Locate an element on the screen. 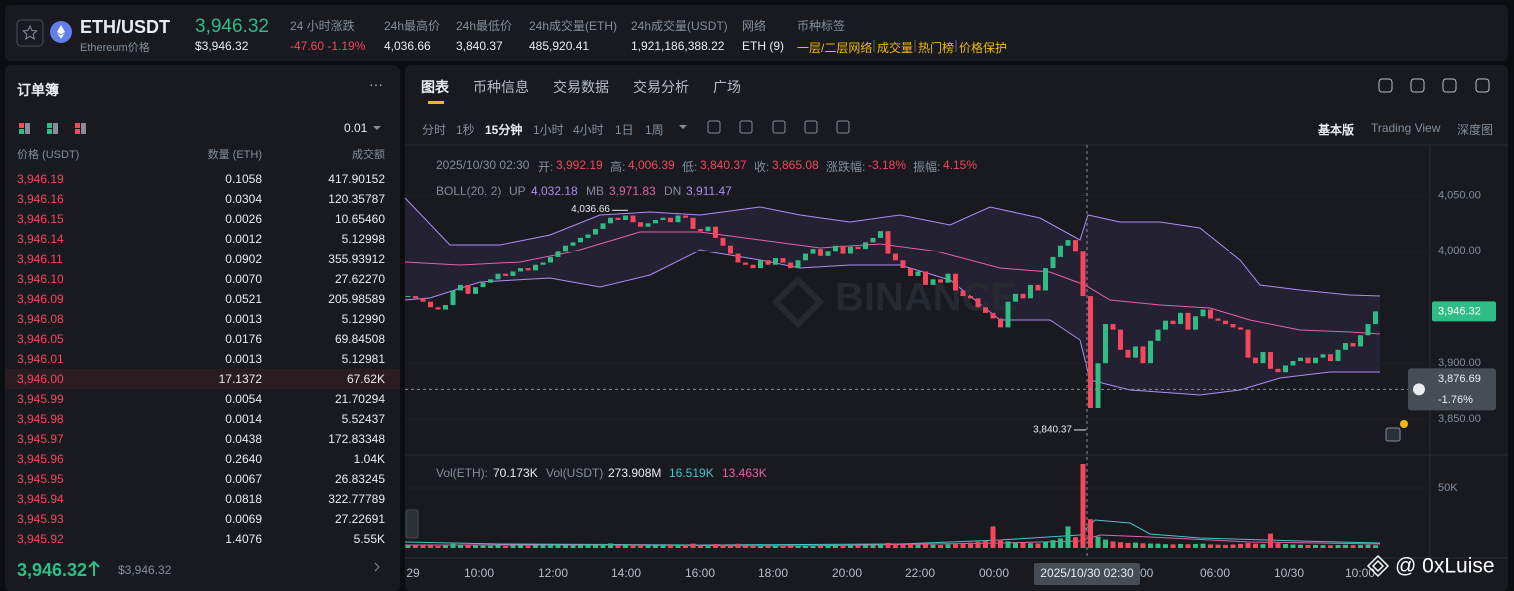 The width and height of the screenshot is (1514, 591). ask-price: 3,946.08 is located at coordinates (40, 319).